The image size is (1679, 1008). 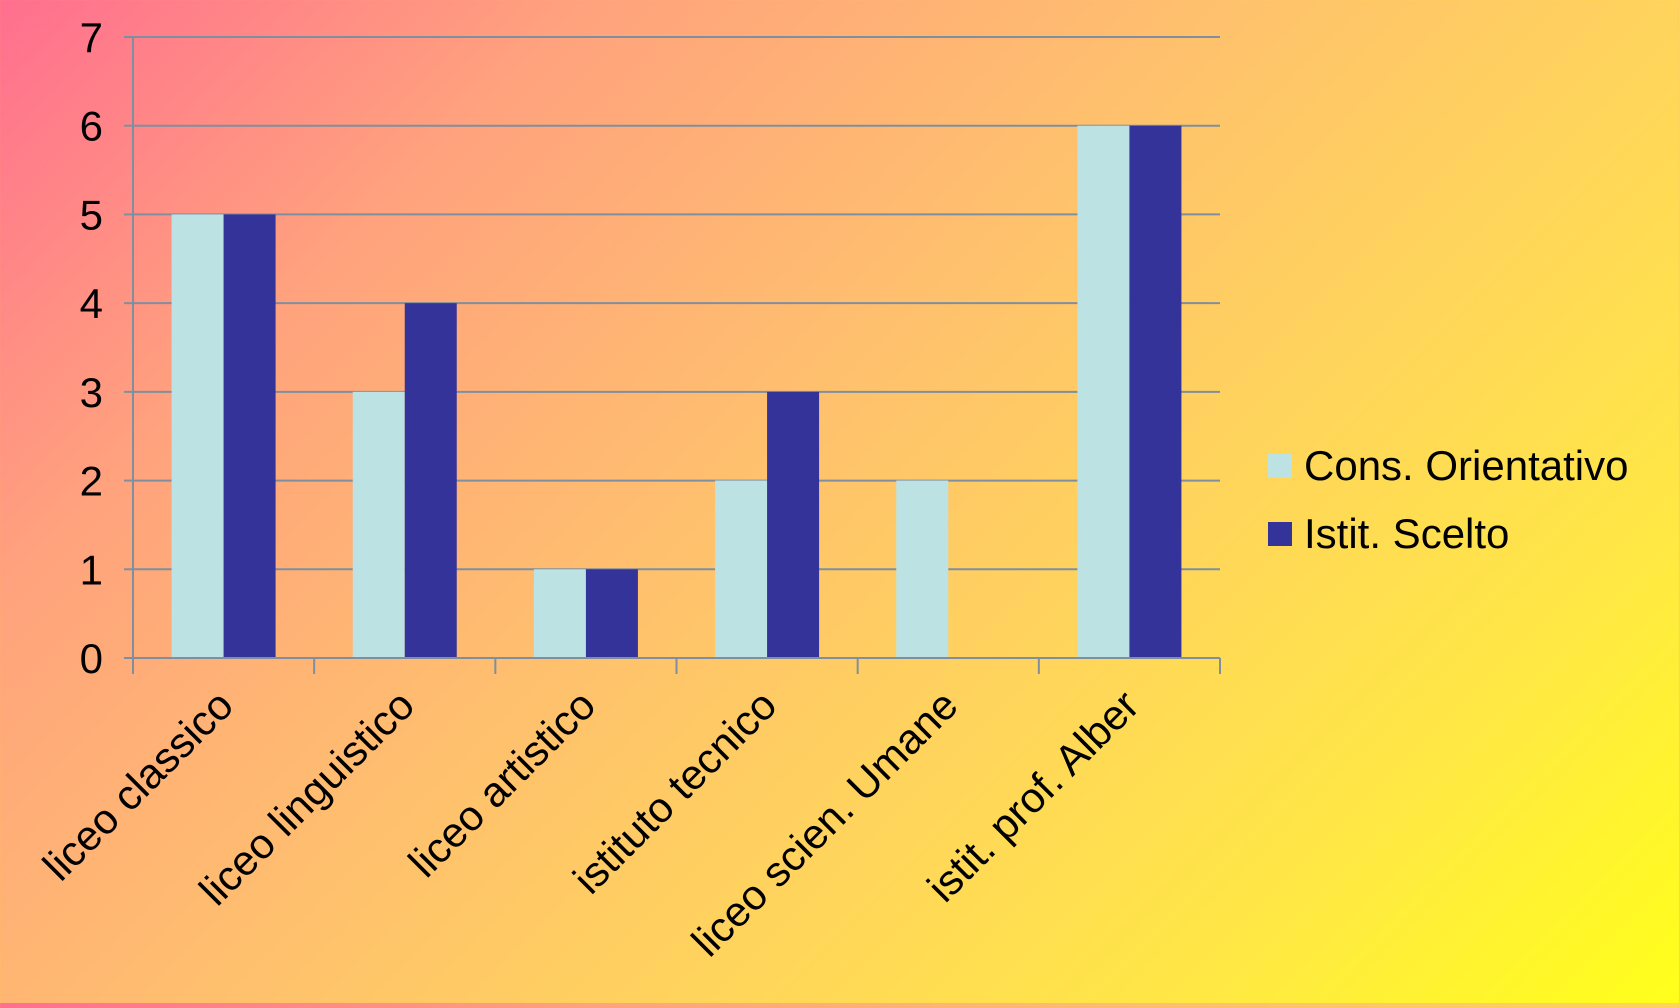 I want to click on y-tick-label: 3, so click(x=91, y=392).